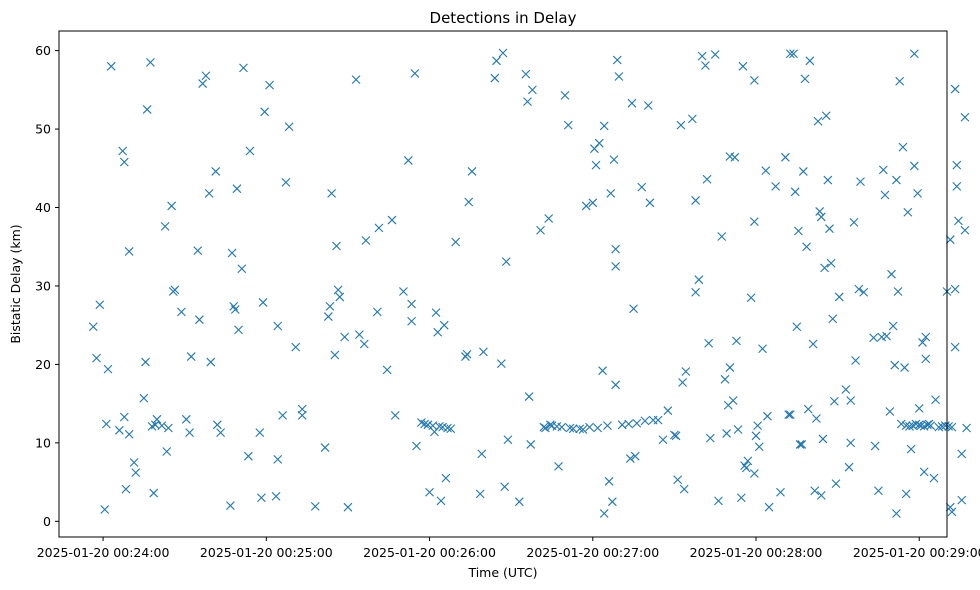  Describe the element at coordinates (43, 285) in the screenshot. I see `y-tick-label: 30` at that location.